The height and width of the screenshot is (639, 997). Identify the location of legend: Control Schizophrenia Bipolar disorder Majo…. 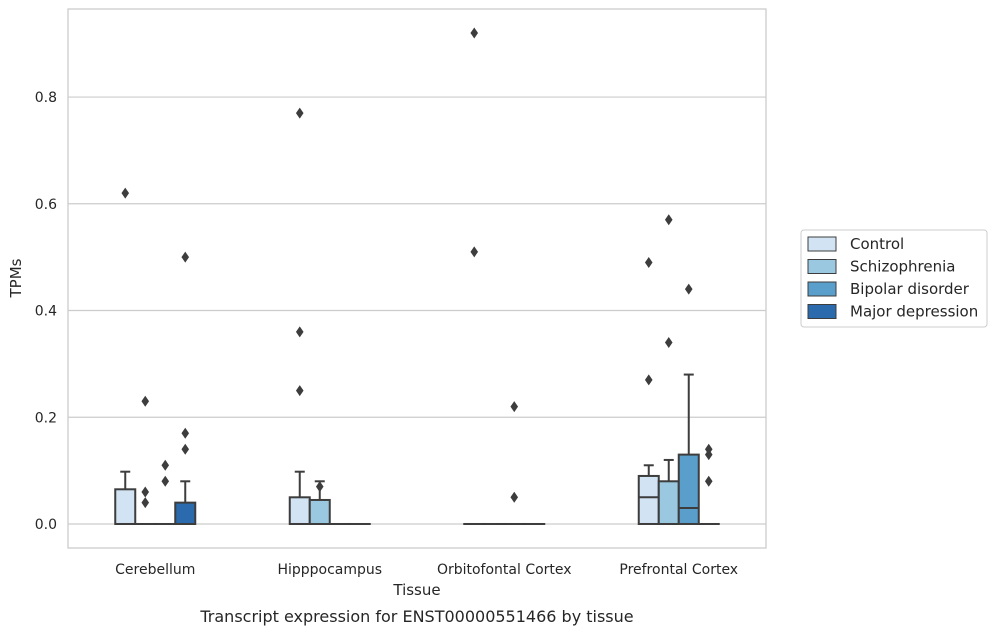
(894, 278).